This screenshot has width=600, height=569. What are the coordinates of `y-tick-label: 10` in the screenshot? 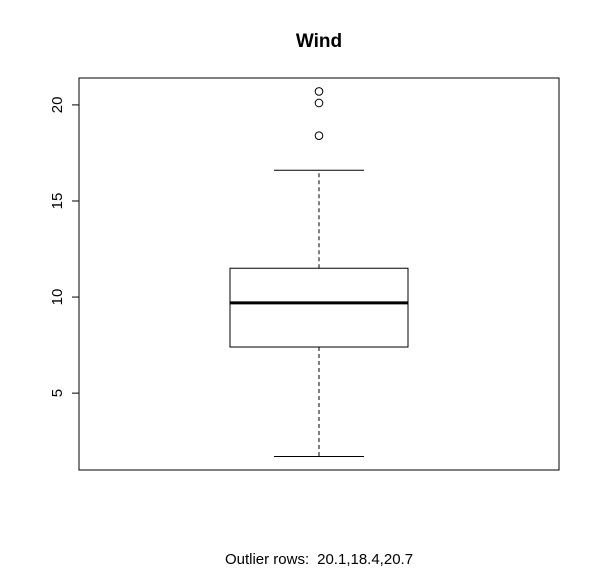 It's located at (57, 297).